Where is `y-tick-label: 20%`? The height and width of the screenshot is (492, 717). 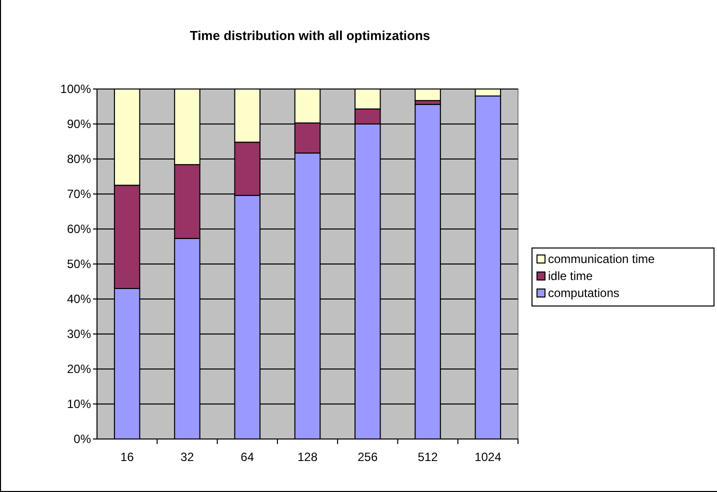
y-tick-label: 20% is located at coordinates (79, 369).